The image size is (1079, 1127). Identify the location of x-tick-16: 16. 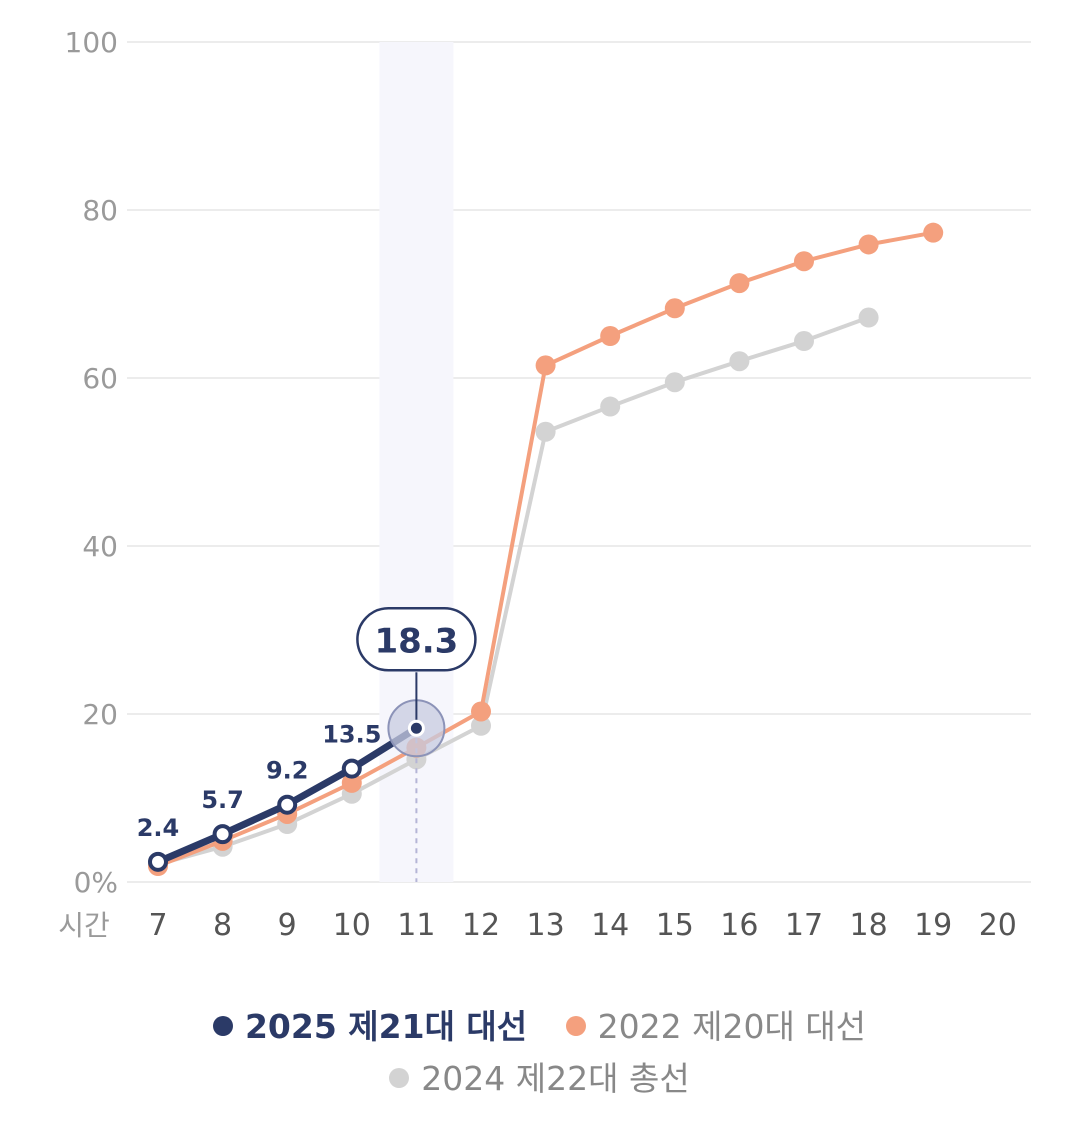
(739, 925).